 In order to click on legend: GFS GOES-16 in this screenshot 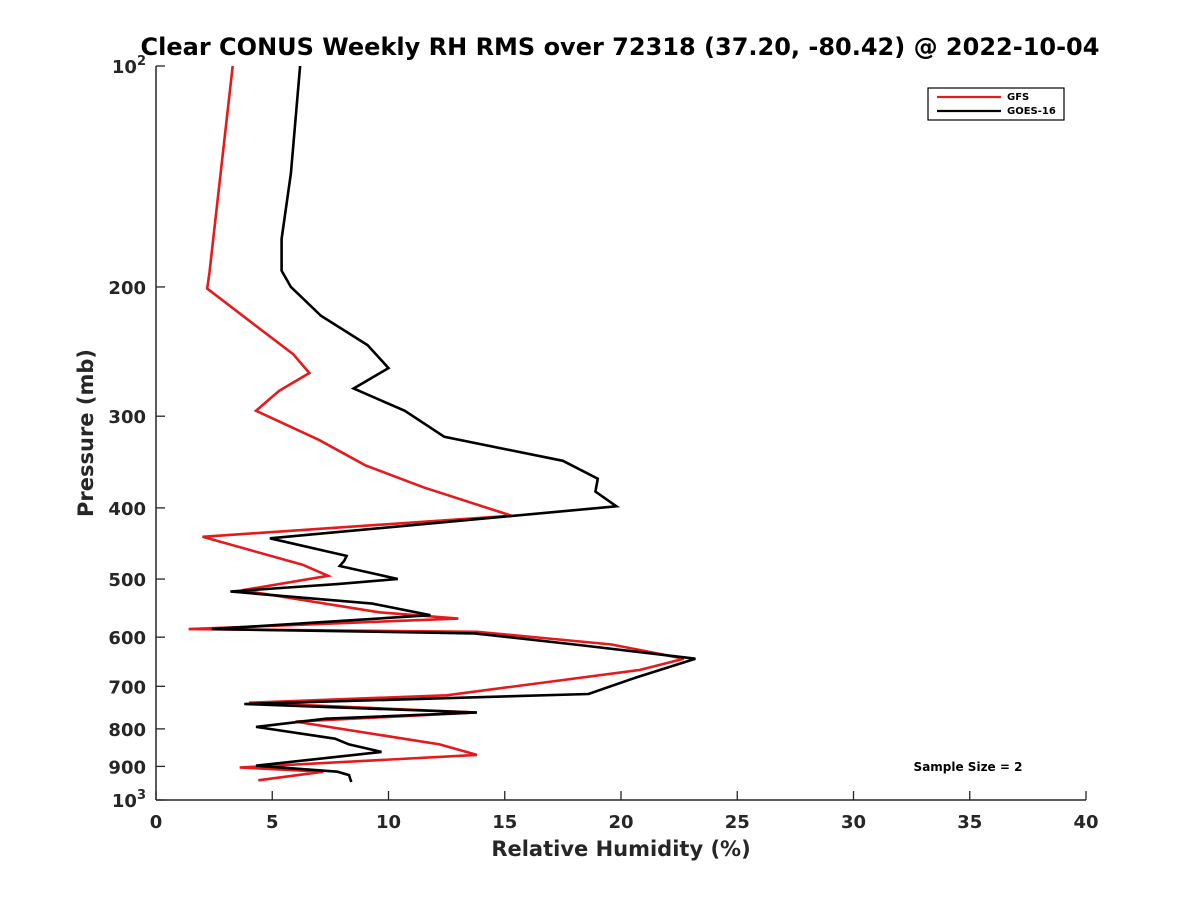, I will do `click(996, 104)`.